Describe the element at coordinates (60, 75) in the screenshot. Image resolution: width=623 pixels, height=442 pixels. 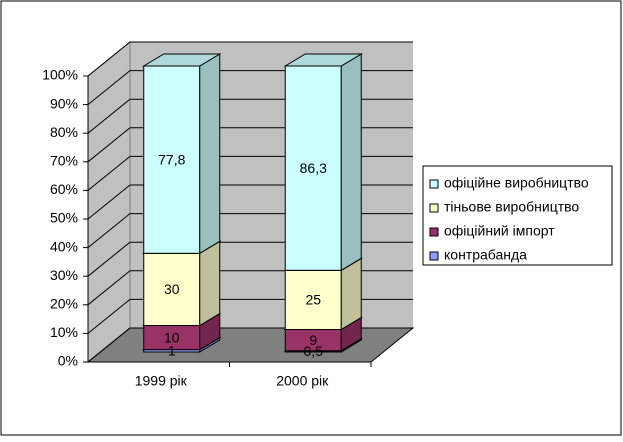
I see `y-tick-label: 100%` at that location.